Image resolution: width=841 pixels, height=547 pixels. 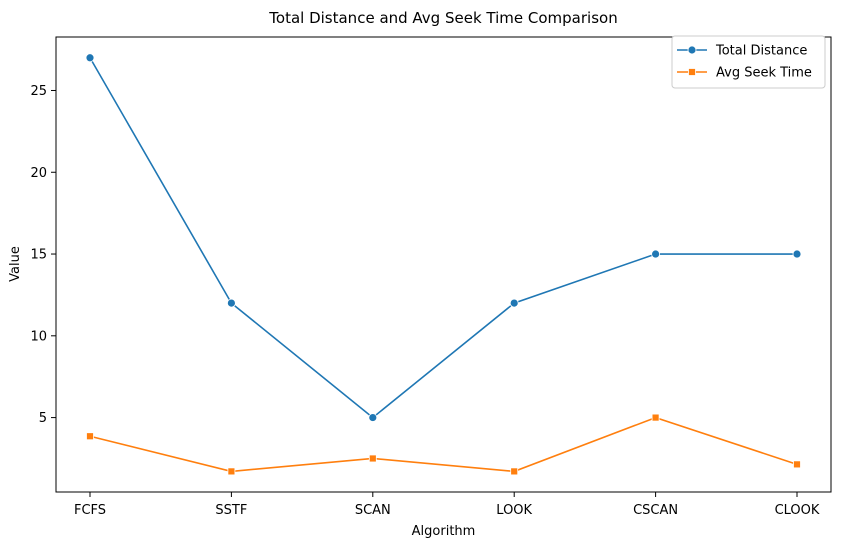 I want to click on y-tick-label: 15, so click(x=38, y=255).